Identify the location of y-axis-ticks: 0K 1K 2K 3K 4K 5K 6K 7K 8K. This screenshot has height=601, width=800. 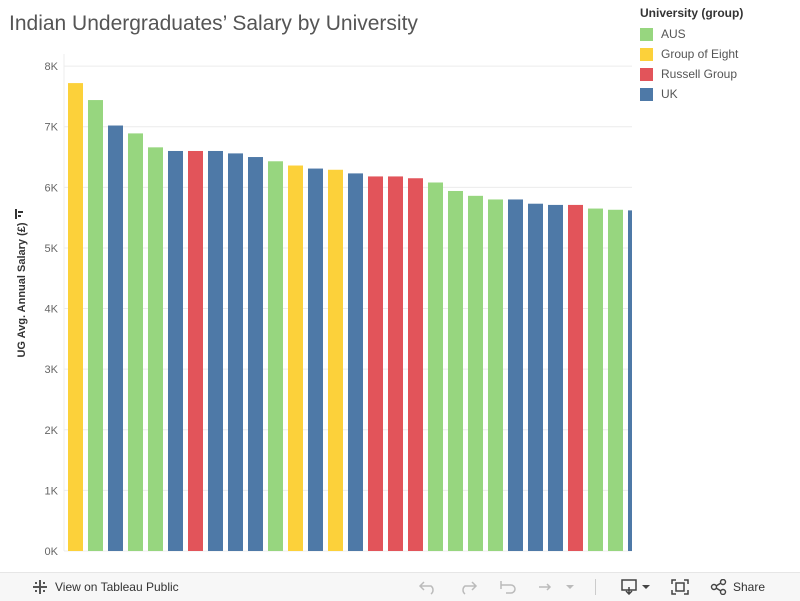
(52, 309).